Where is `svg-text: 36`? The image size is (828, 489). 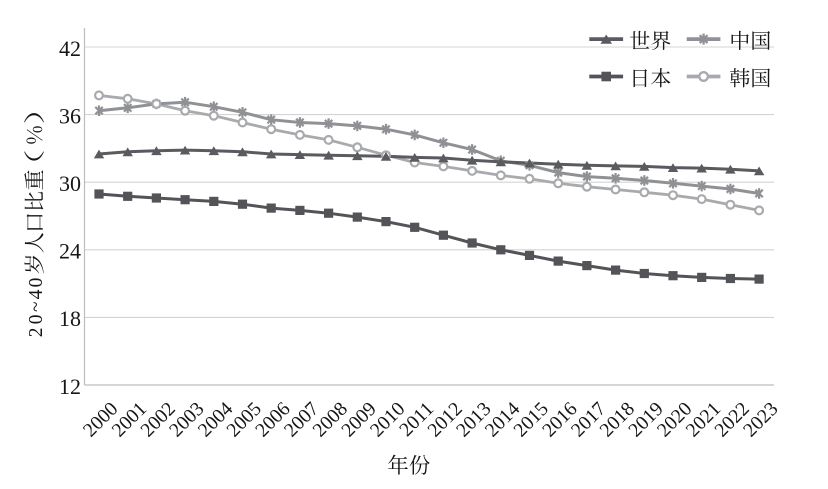
svg-text: 36 is located at coordinates (70, 115).